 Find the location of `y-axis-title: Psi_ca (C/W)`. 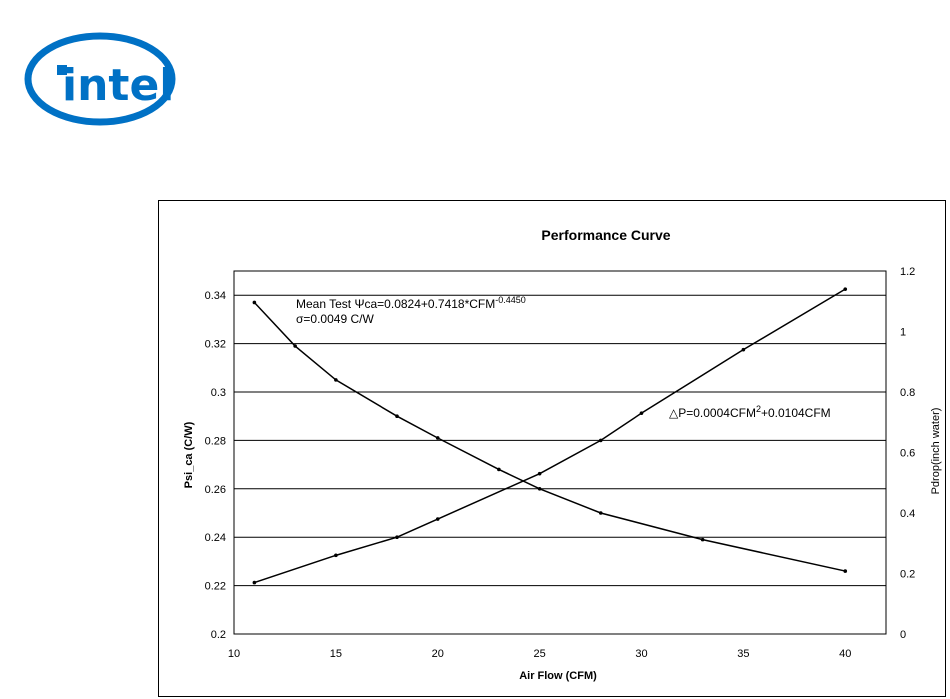

y-axis-title: Psi_ca (C/W) is located at coordinates (189, 454).